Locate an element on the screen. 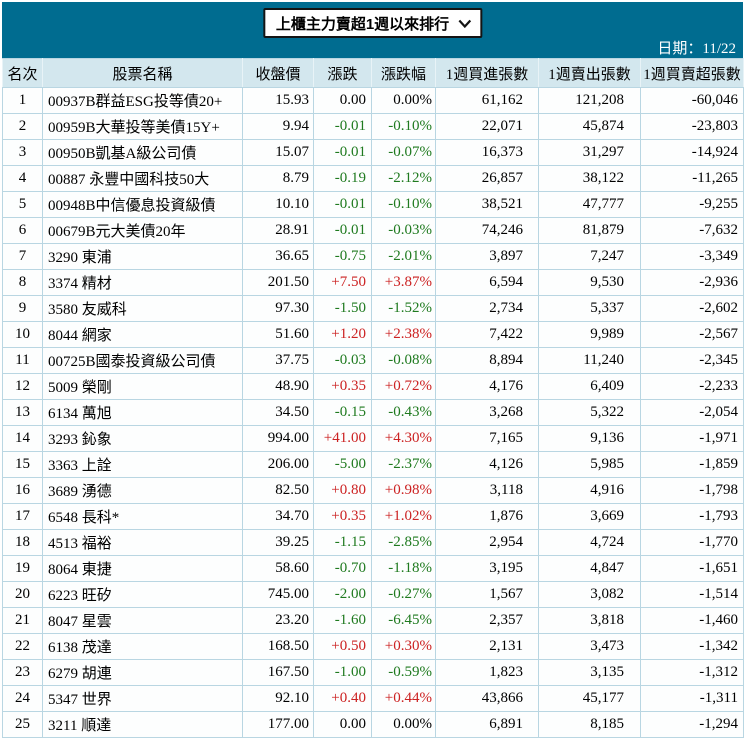 Image resolution: width=745 pixels, height=741 pixels. week-buy-vol-cell: 6,891 is located at coordinates (487, 724).